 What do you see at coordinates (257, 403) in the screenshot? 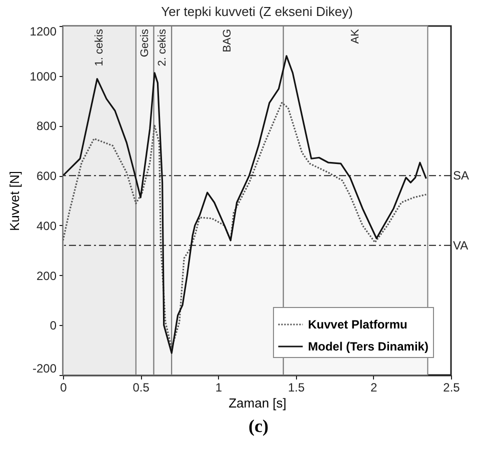
I see `x-axis-title: Zaman [s]` at bounding box center [257, 403].